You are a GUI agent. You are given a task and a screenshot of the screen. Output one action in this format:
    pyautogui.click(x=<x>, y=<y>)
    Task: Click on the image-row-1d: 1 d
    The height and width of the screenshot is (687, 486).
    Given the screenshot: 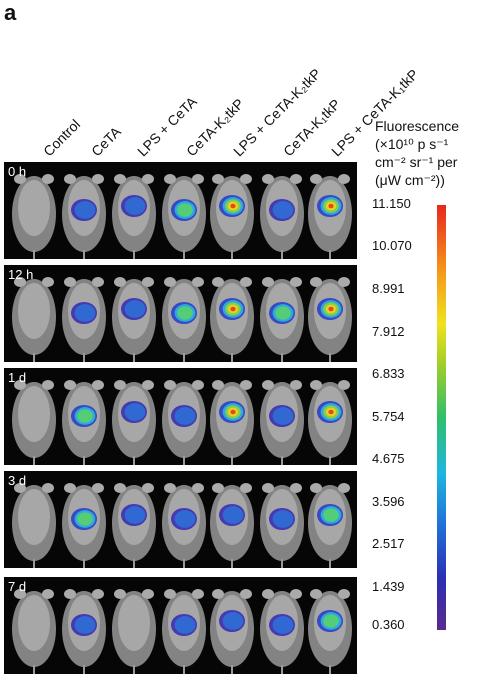 What is the action you would take?
    pyautogui.click(x=180, y=416)
    